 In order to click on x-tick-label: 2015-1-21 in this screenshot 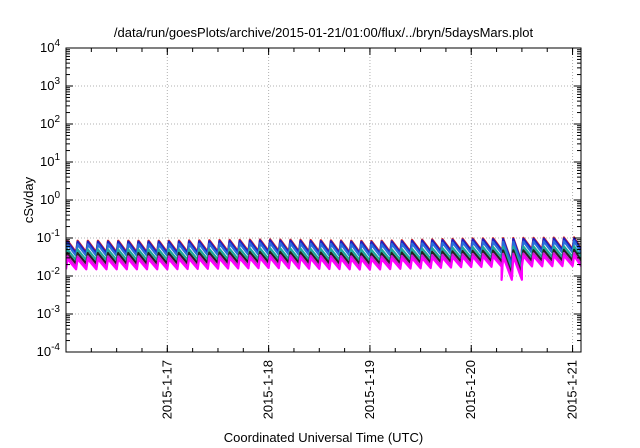, I will do `click(572, 389)`.